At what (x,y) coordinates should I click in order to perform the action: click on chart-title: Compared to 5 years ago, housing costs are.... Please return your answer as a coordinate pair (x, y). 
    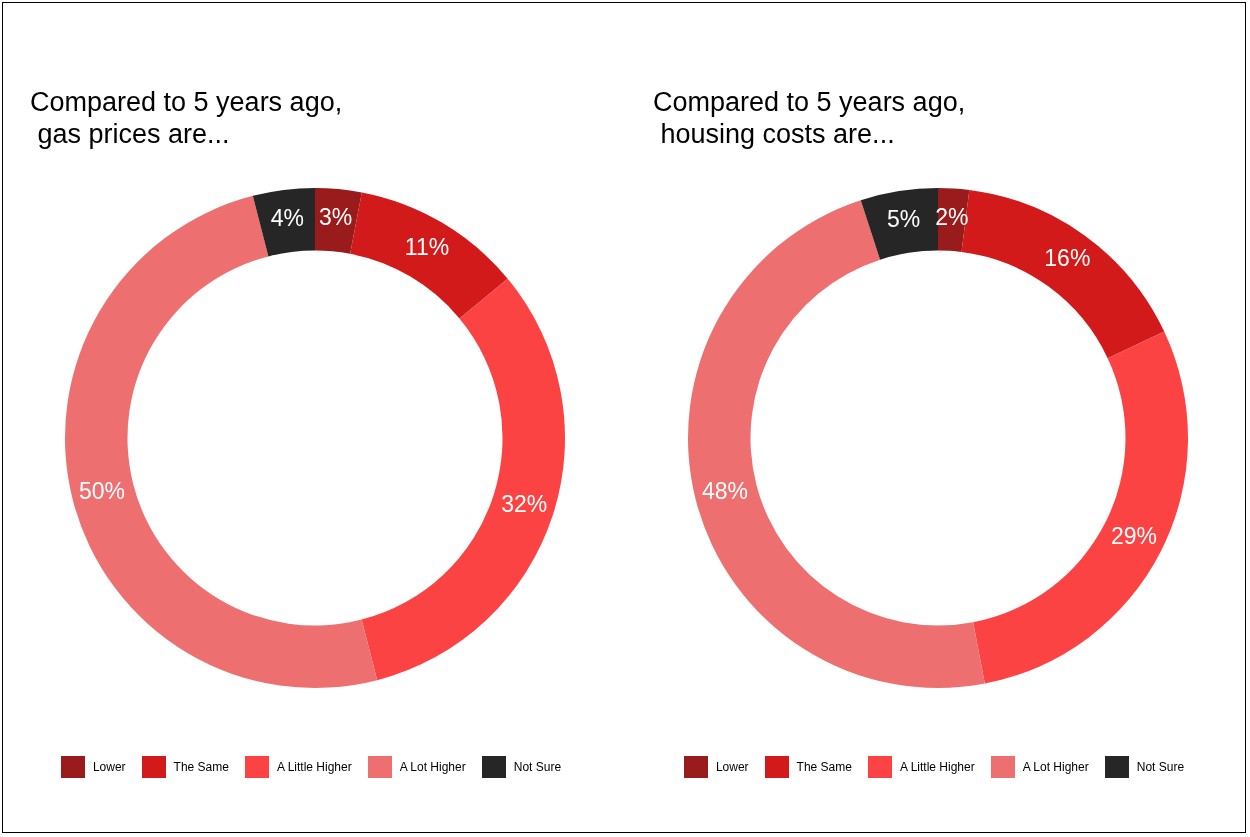
    Looking at the image, I should click on (809, 118).